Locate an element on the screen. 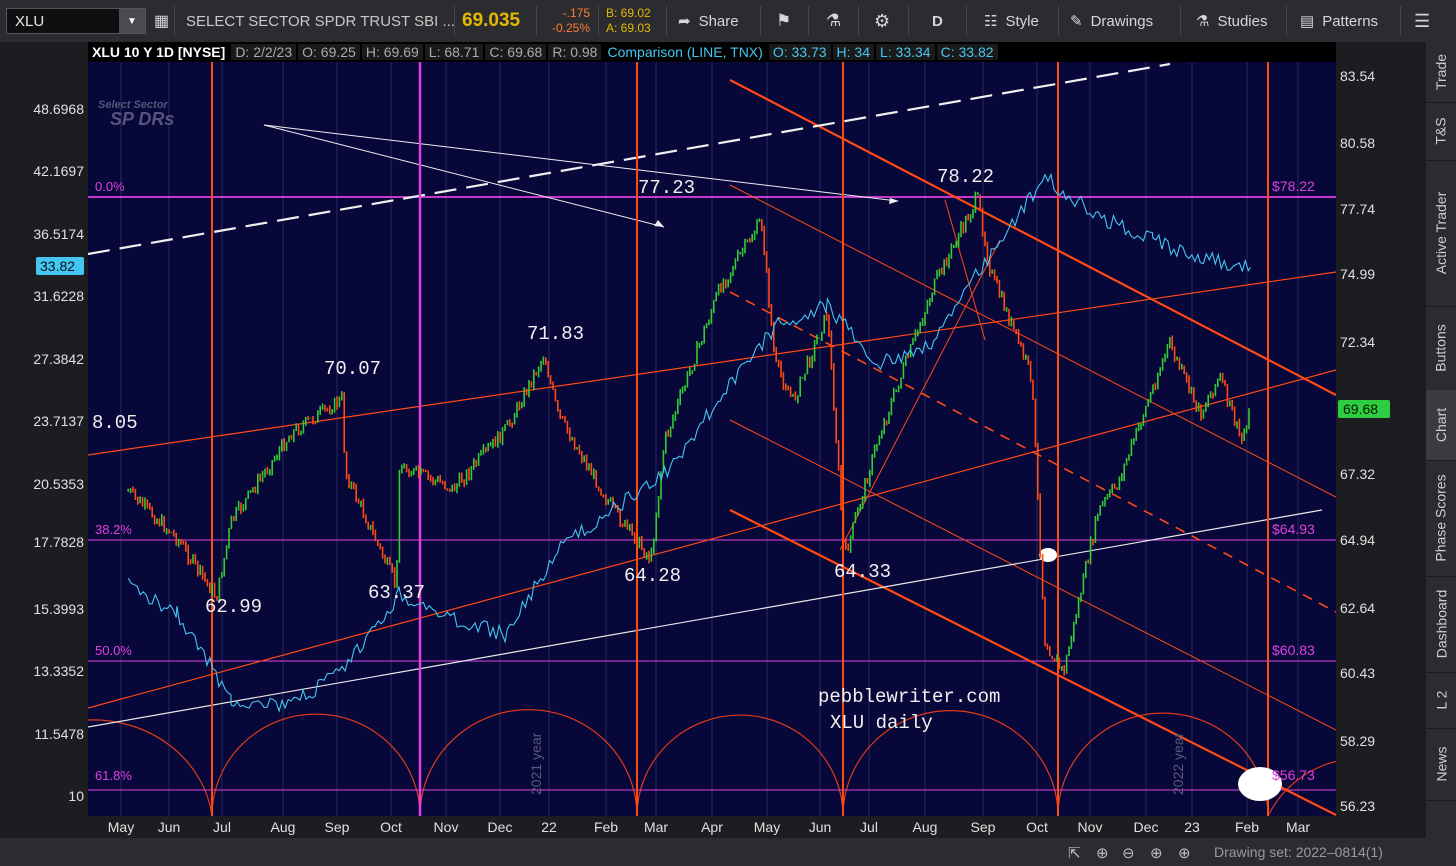 The width and height of the screenshot is (1456, 866). x-tick-label: May is located at coordinates (121, 827).